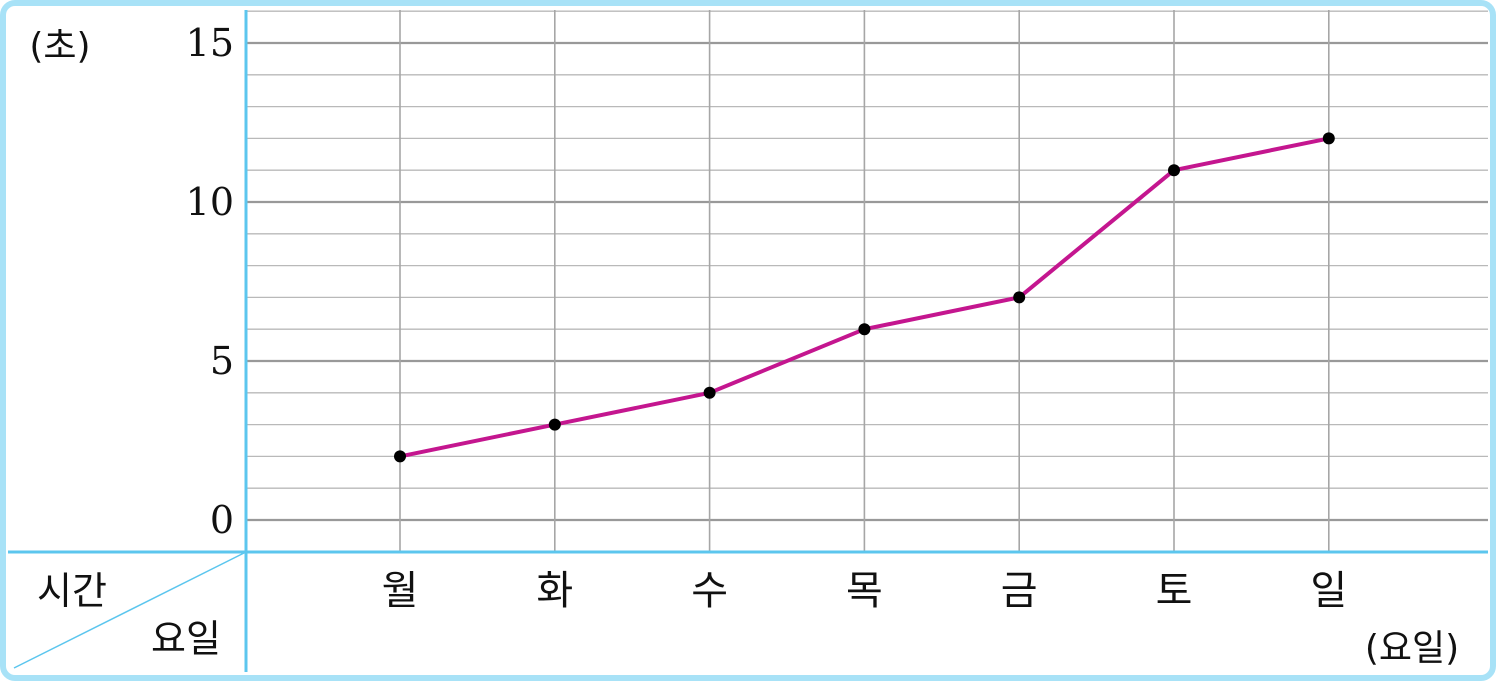 This screenshot has height=681, width=1496. Describe the element at coordinates (72, 591) in the screenshot. I see `corner-label-top: 시간` at that location.